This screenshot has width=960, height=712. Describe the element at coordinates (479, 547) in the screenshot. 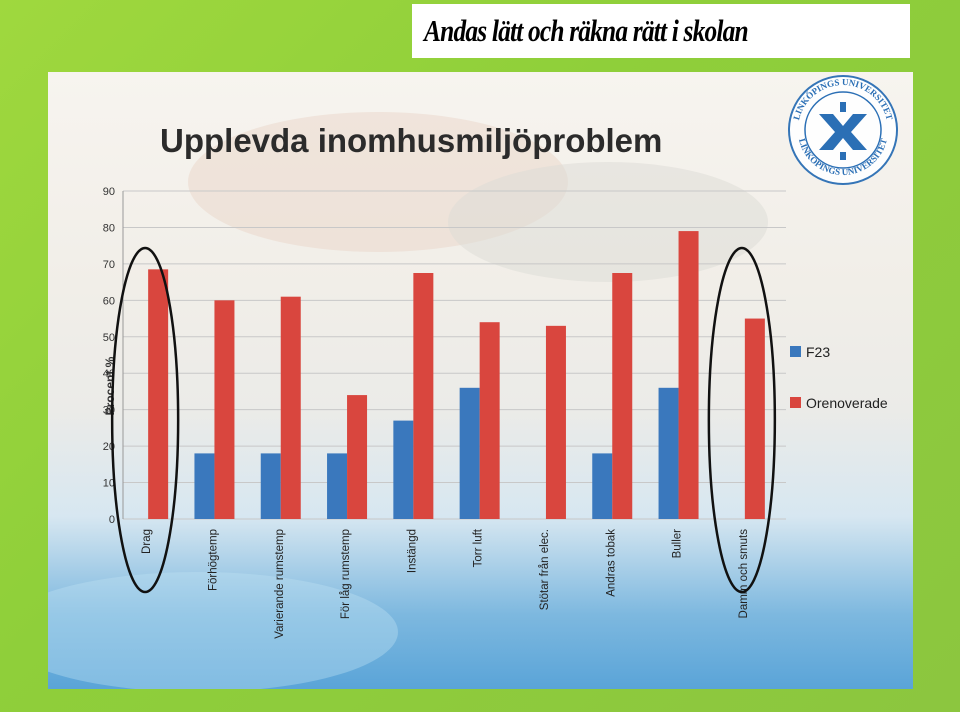

I see `x-tick-label: Torr luft` at that location.